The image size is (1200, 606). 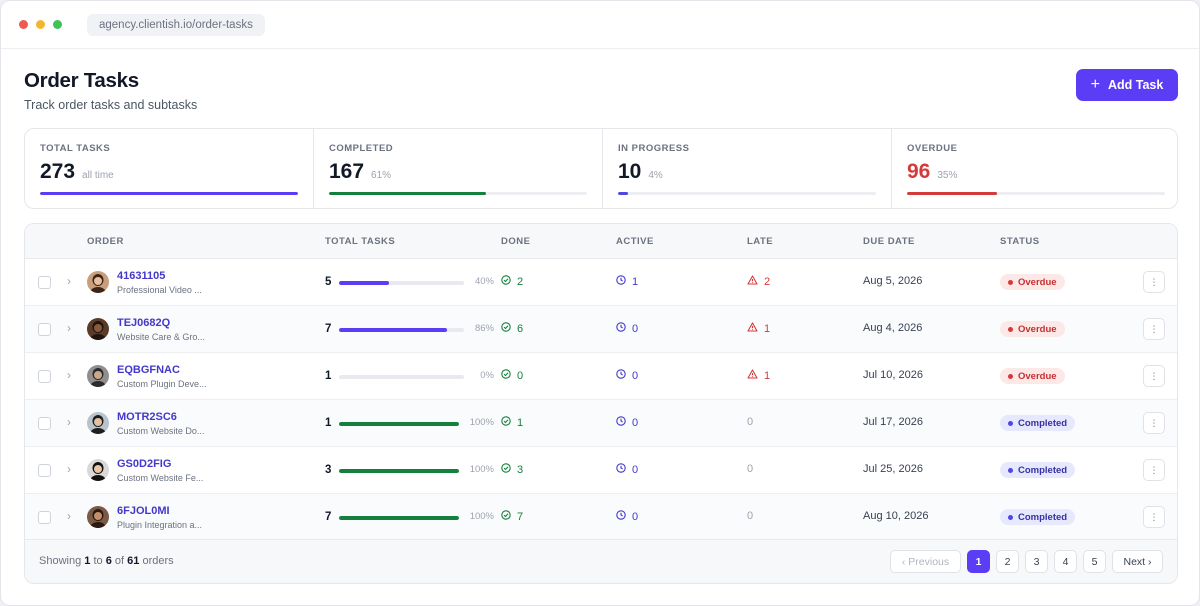 I want to click on plus-icon: +, so click(x=1095, y=84).